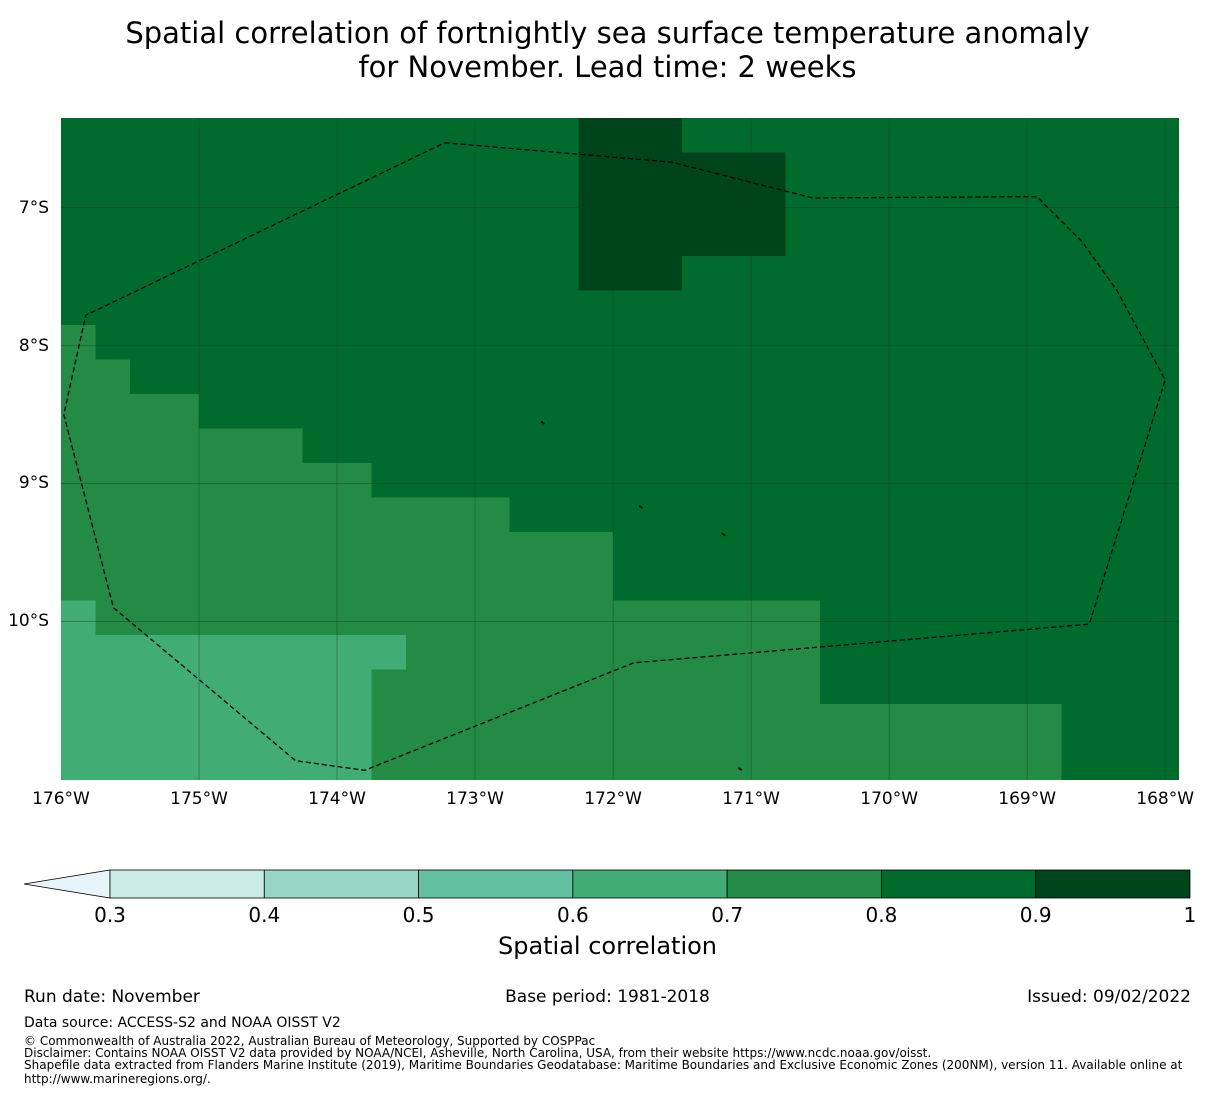  I want to click on lon-tick-label: 175°W, so click(199, 799).